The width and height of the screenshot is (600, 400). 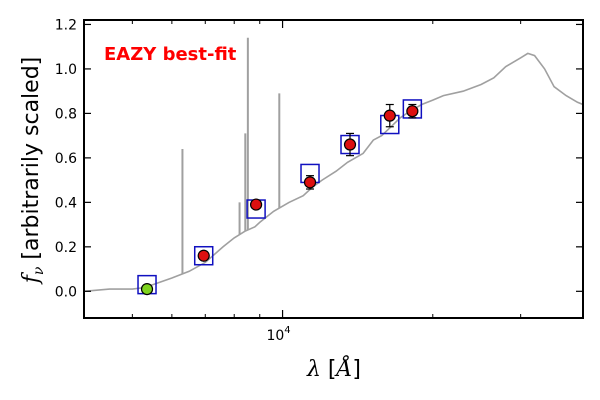 I want to click on svg-text: fν [arbitrarily scaled], so click(x=33, y=171).